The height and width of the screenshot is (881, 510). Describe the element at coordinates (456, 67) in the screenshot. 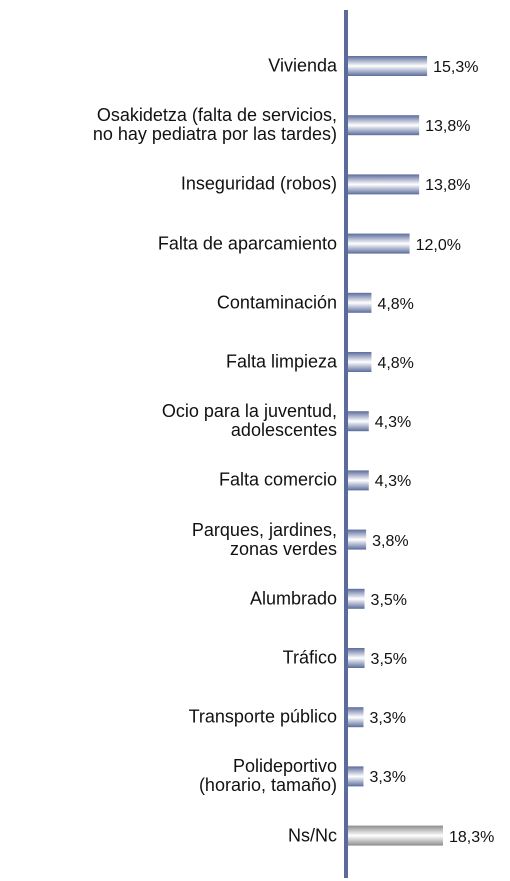

I see `value-label: 15,3%` at that location.